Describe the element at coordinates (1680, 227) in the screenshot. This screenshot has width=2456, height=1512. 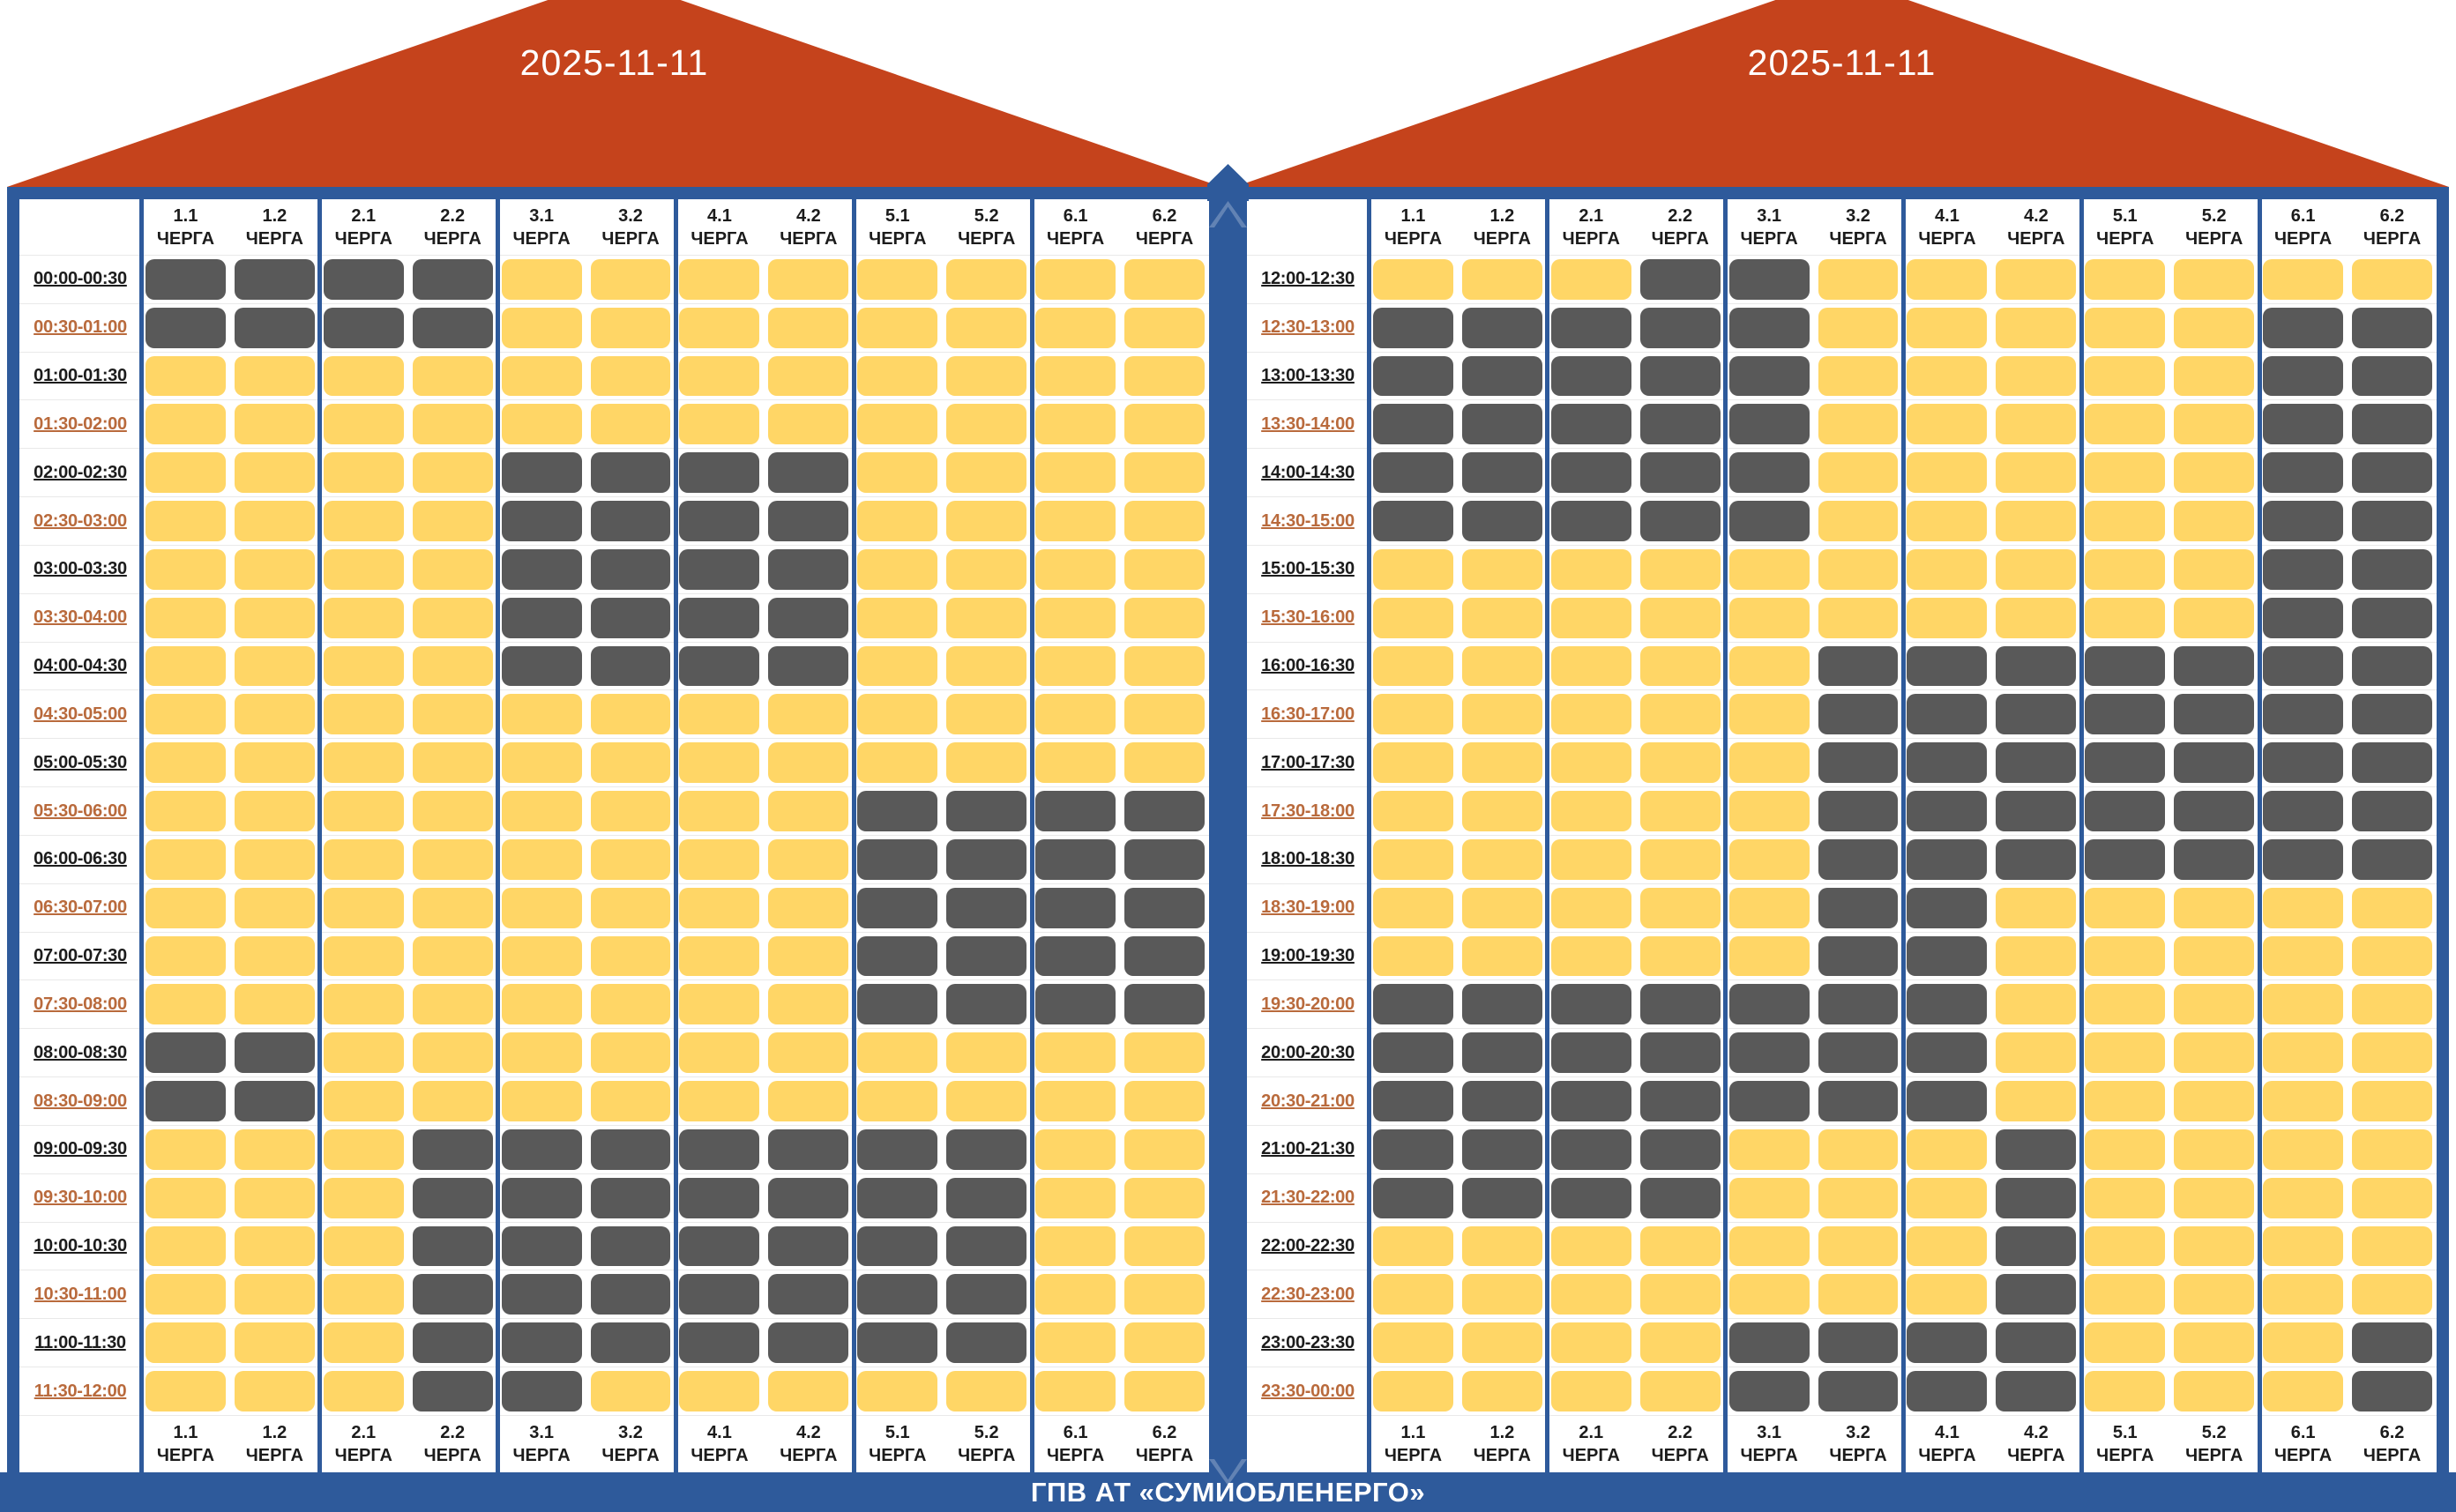
I see `column-header-2.2: 2.2 ЧЕРГА` at that location.